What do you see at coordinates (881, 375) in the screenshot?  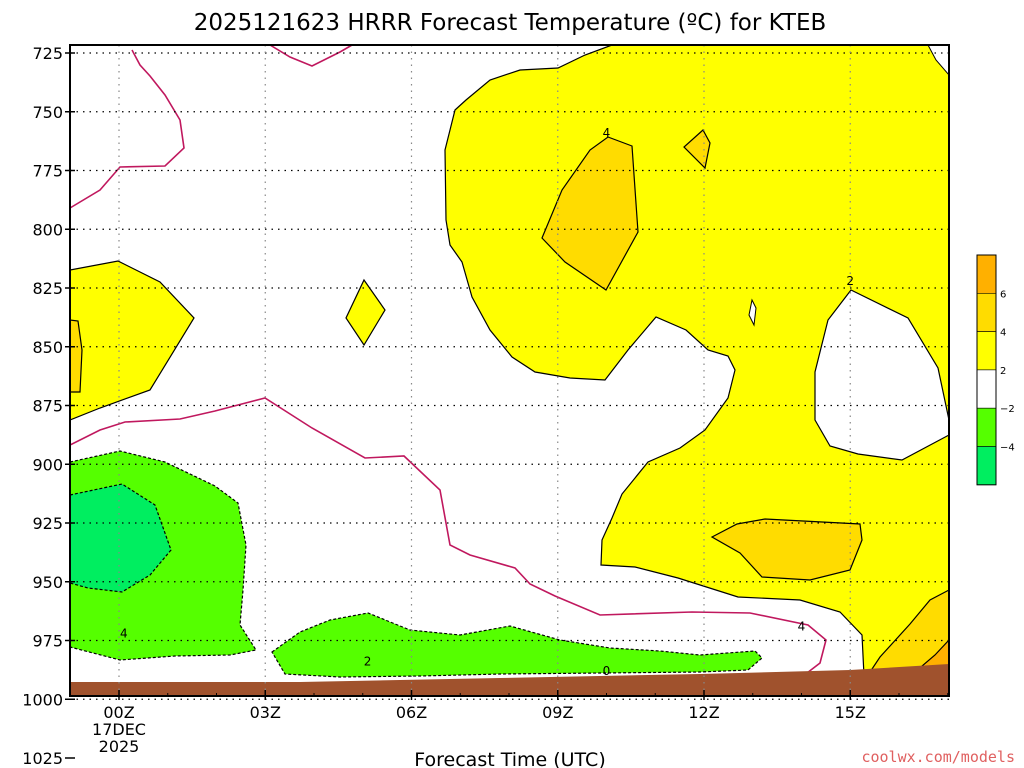 I see `white-hole-right` at bounding box center [881, 375].